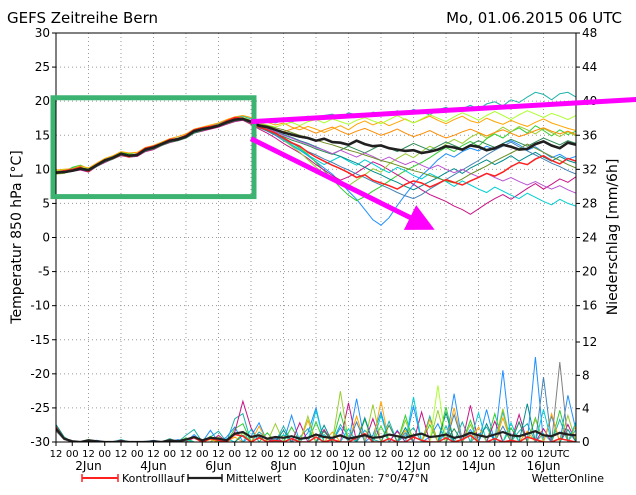 The height and width of the screenshot is (495, 636). I want to click on left-tick-label-12: -30, so click(40, 442).